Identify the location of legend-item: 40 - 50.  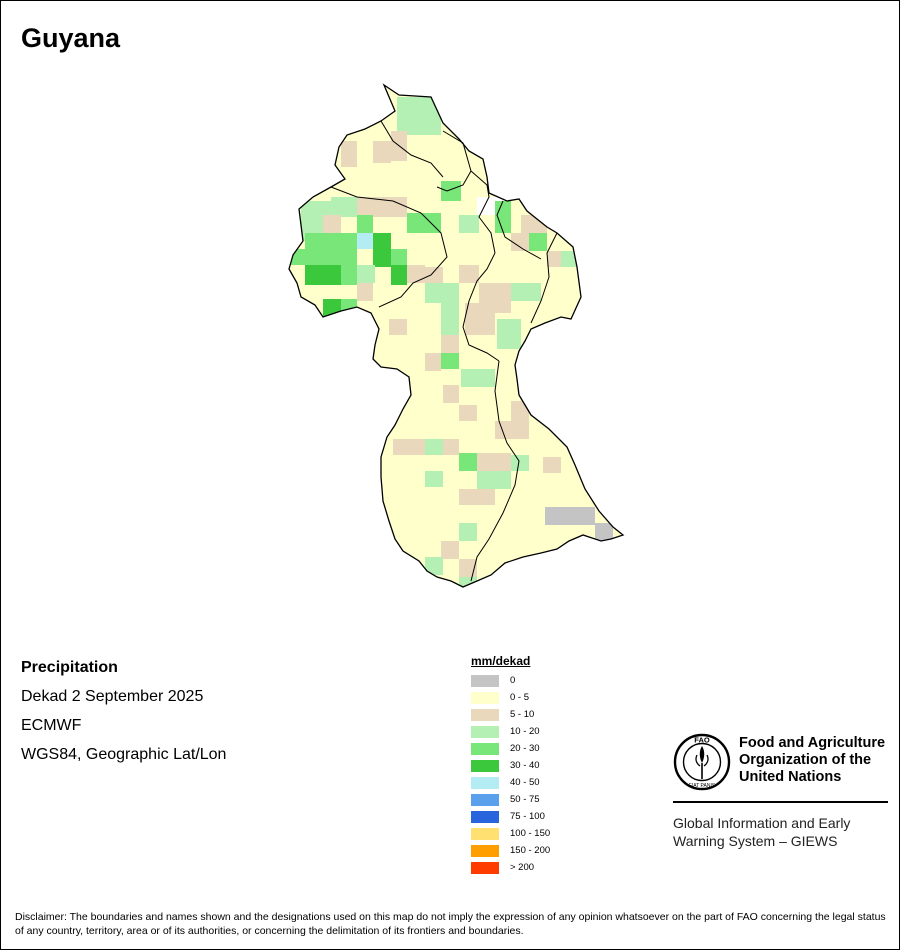
(510, 782).